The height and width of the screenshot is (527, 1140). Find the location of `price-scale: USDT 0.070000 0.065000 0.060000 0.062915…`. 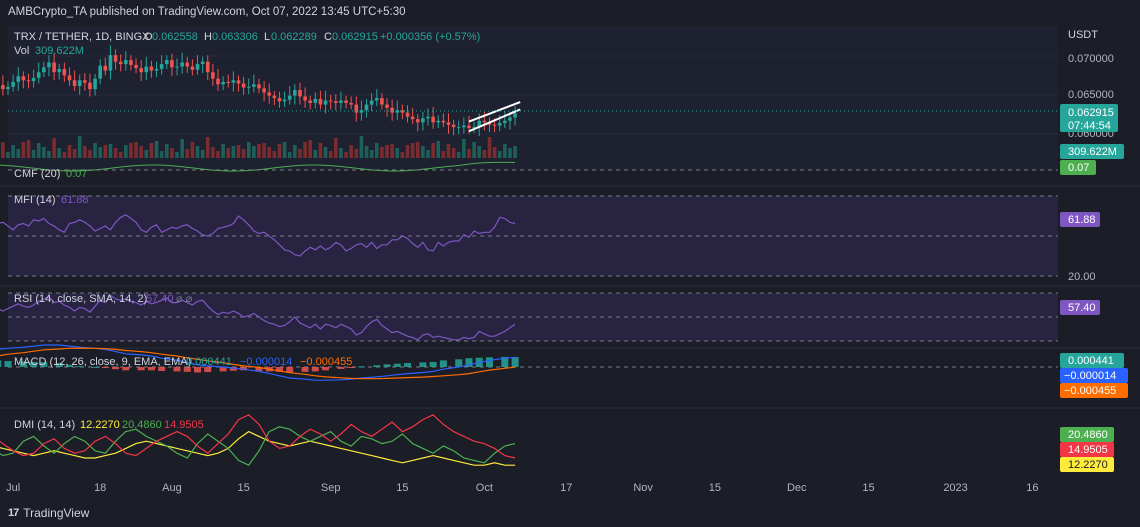

price-scale: USDT 0.070000 0.065000 0.060000 0.062915… is located at coordinates (1094, 250).